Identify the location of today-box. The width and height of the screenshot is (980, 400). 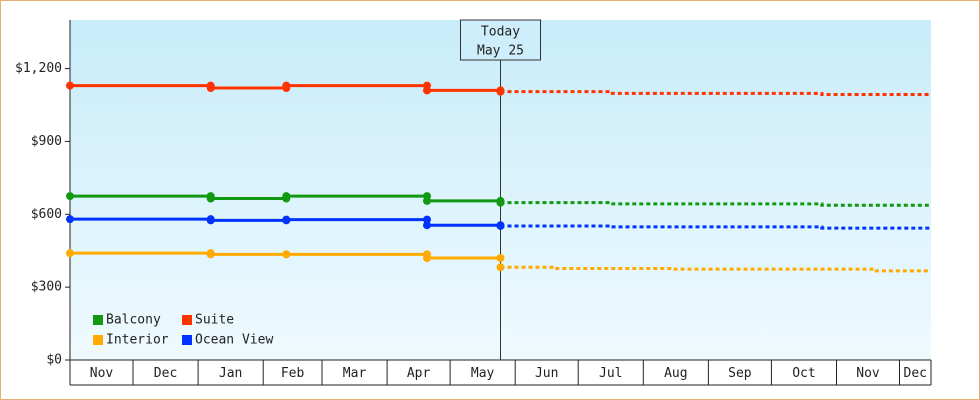
(500, 40).